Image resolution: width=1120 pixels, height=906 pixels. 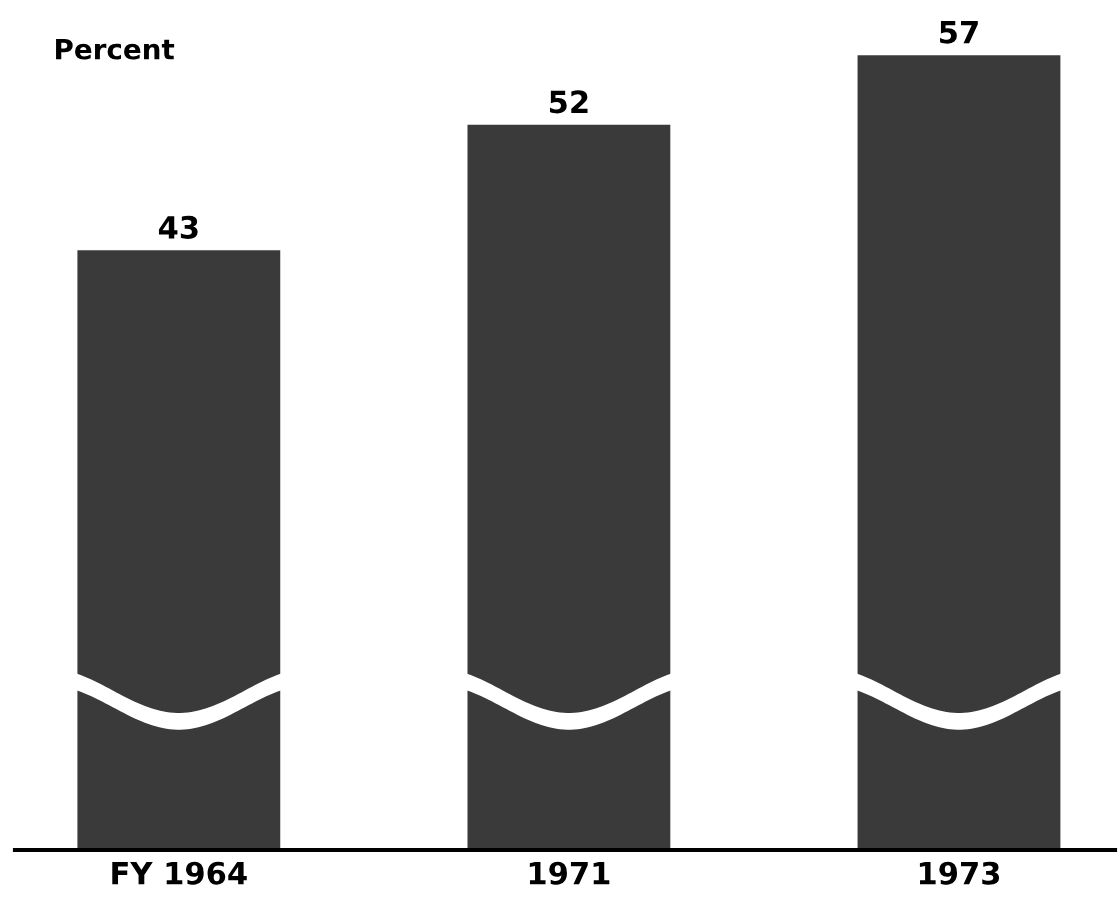 I want to click on x-tick-label: 1971, so click(x=569, y=873).